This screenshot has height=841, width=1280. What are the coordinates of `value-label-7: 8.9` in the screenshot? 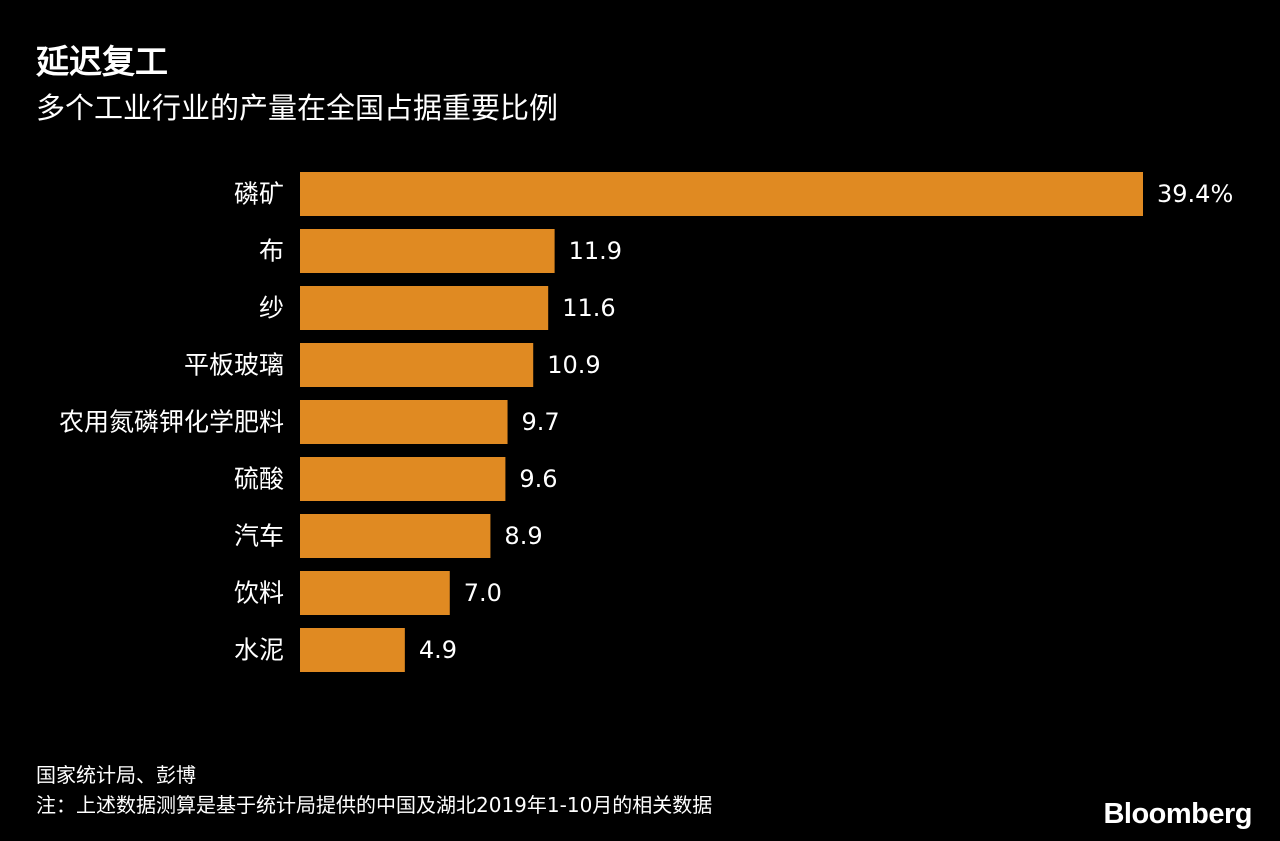 It's located at (523, 536).